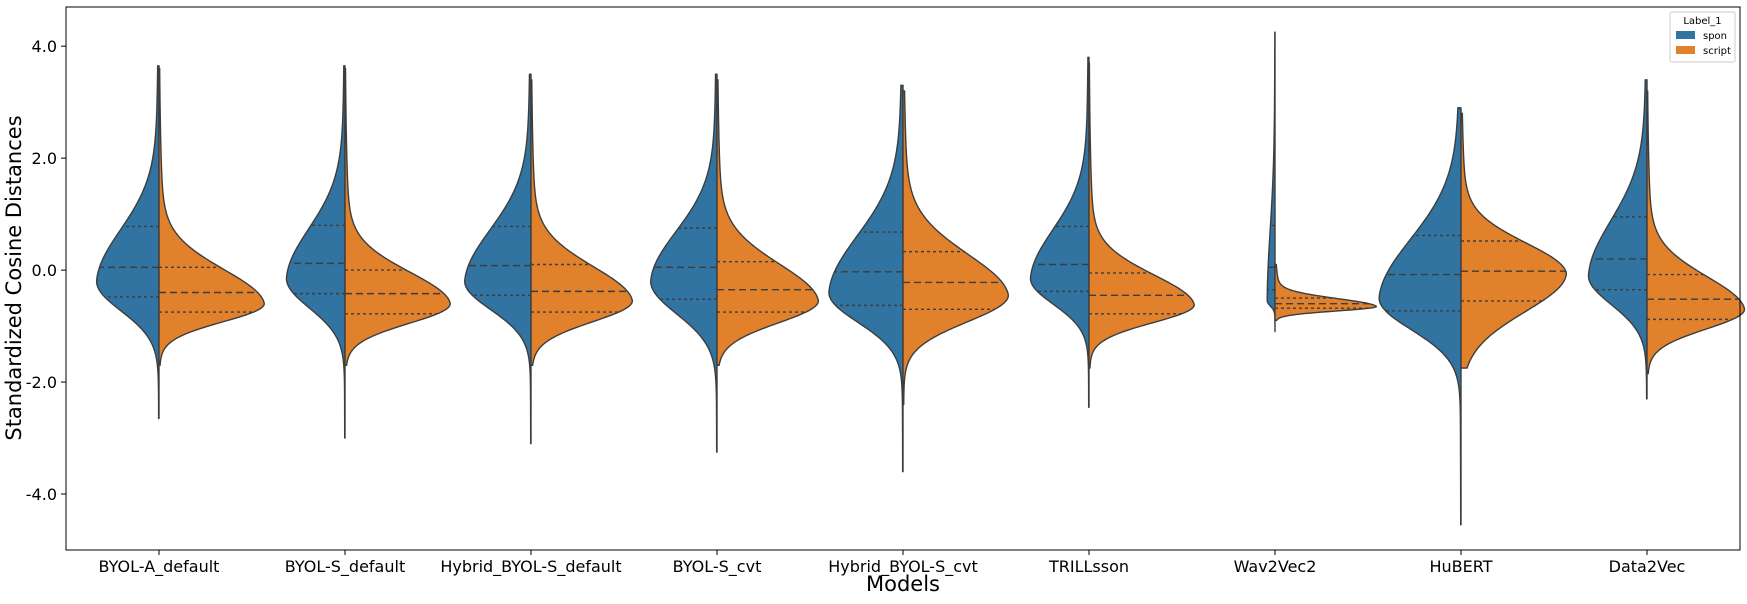 This screenshot has height=604, width=1747. I want to click on violin-half-spon-hubert, so click(1420, 316).